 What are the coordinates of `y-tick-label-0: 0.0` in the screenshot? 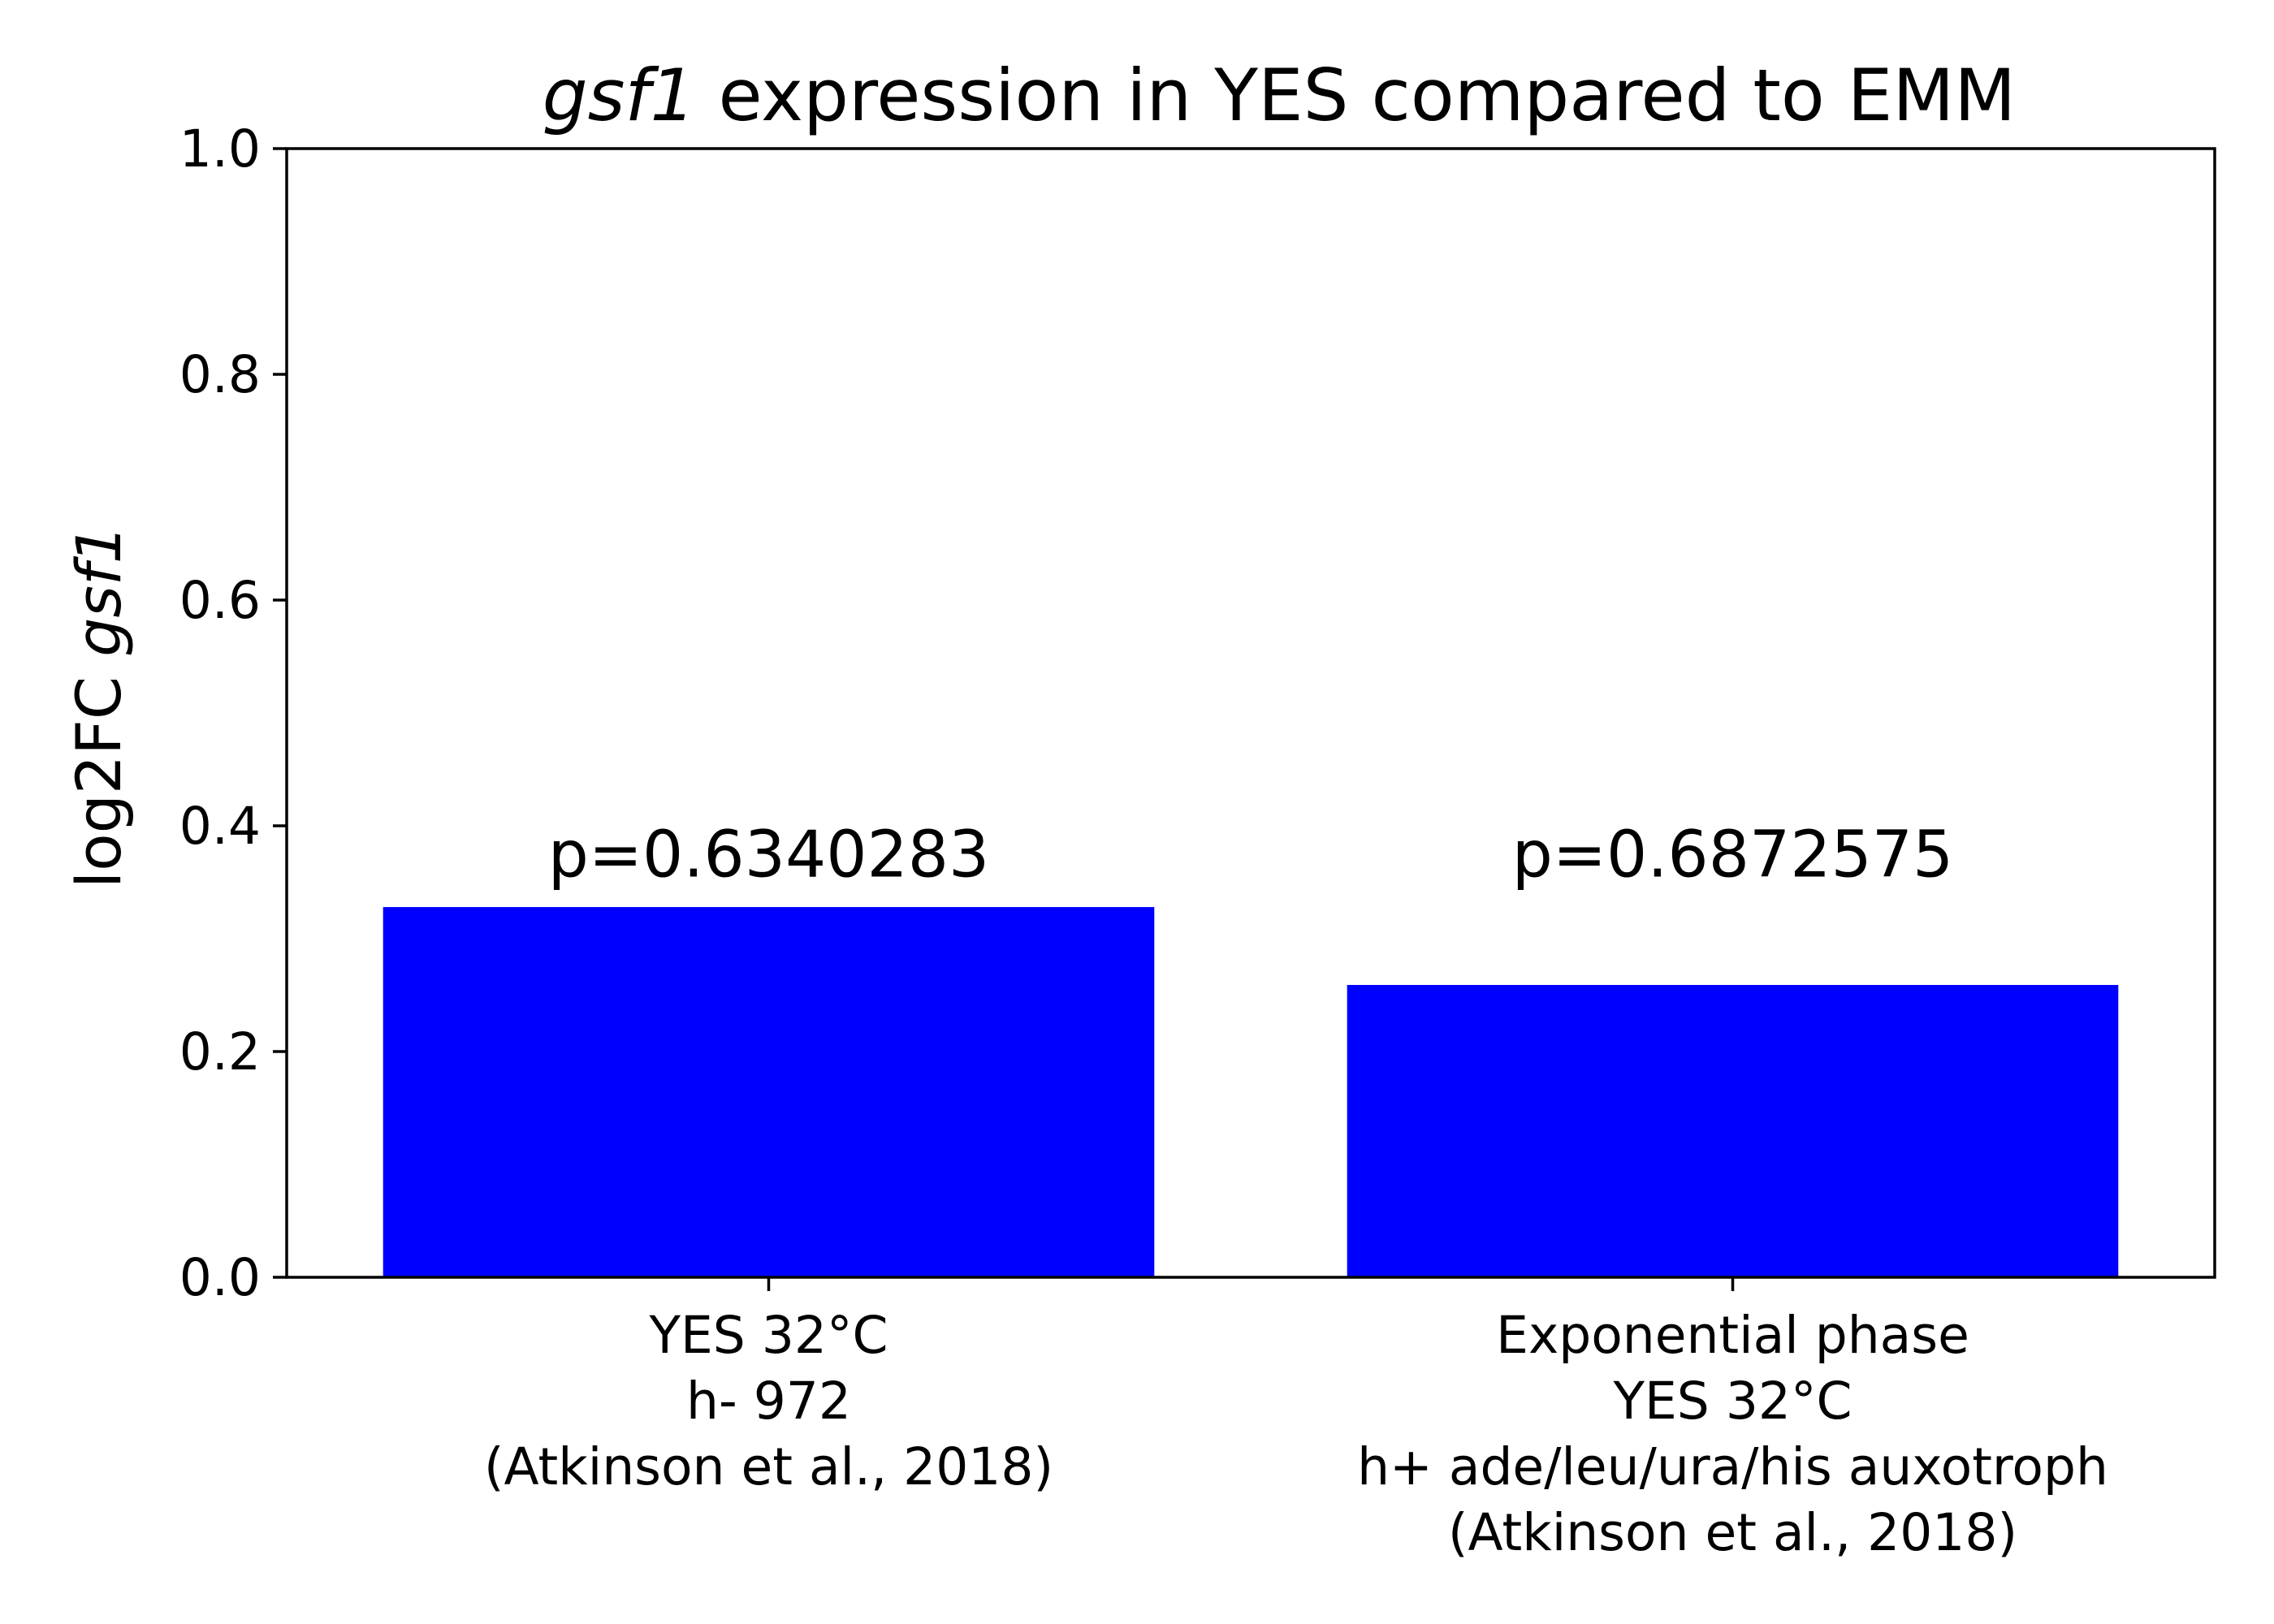 It's located at (220, 1278).